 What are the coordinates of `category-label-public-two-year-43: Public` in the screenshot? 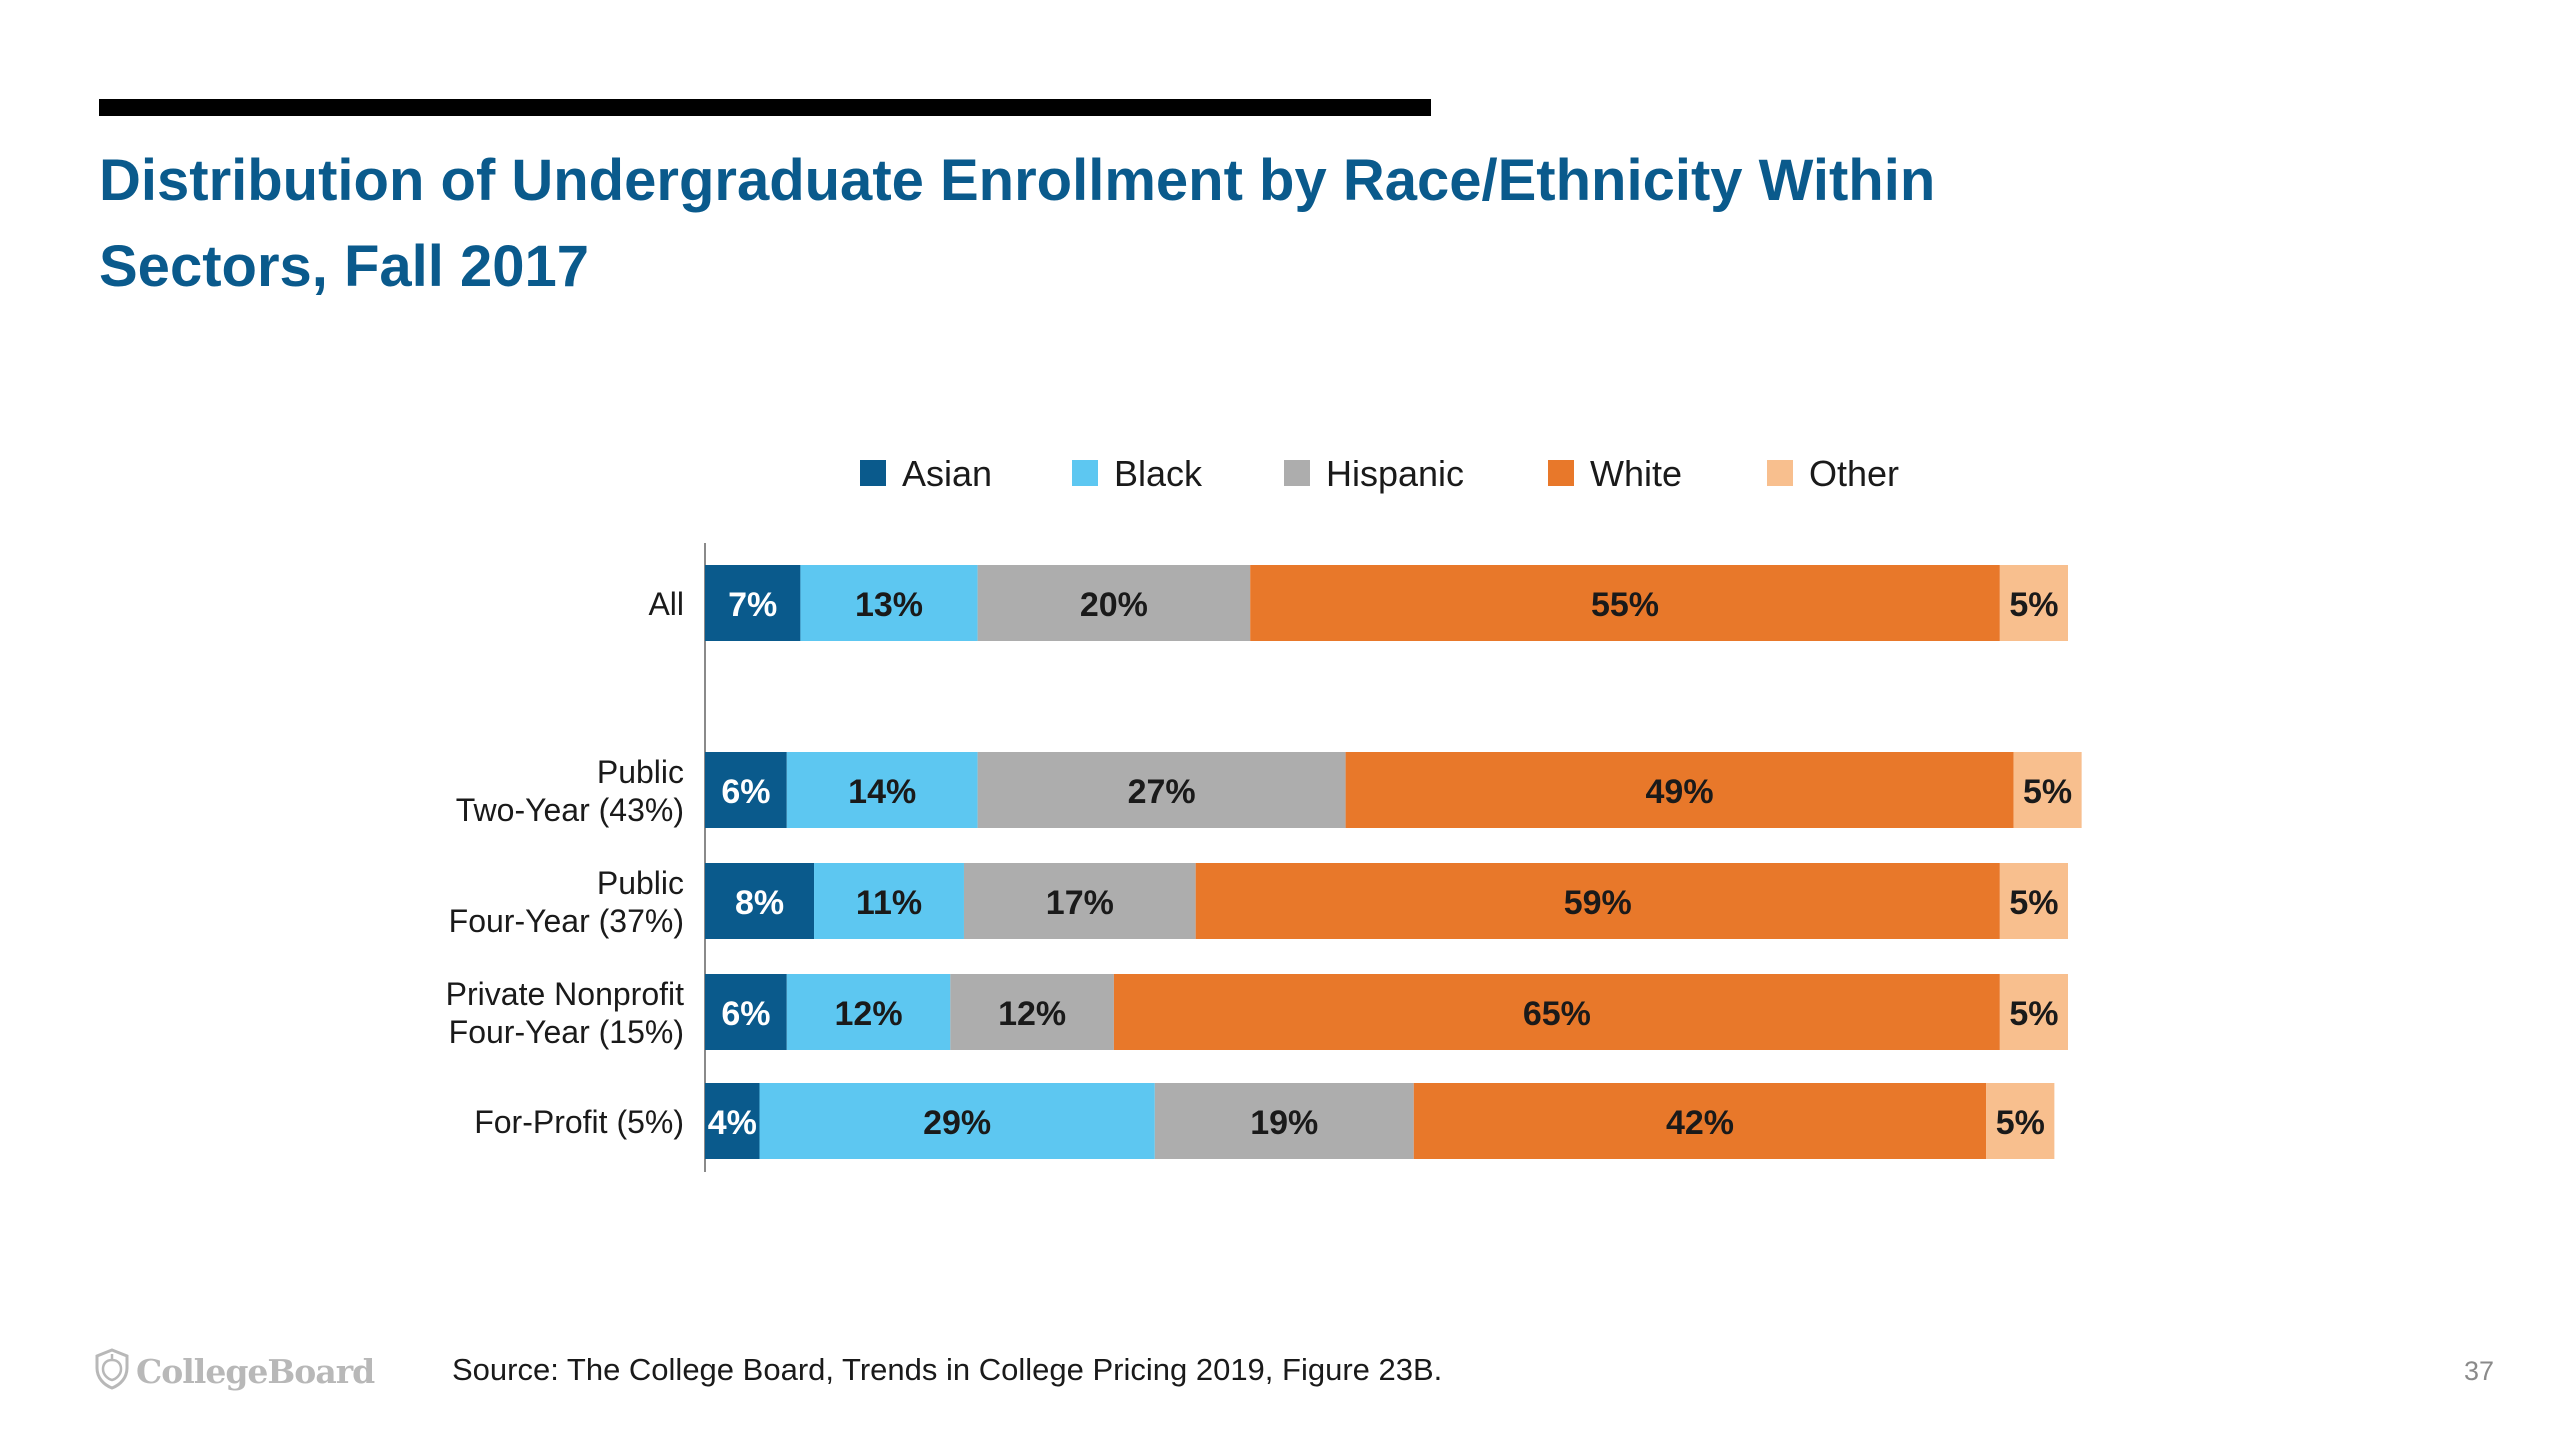 It's located at (640, 772).